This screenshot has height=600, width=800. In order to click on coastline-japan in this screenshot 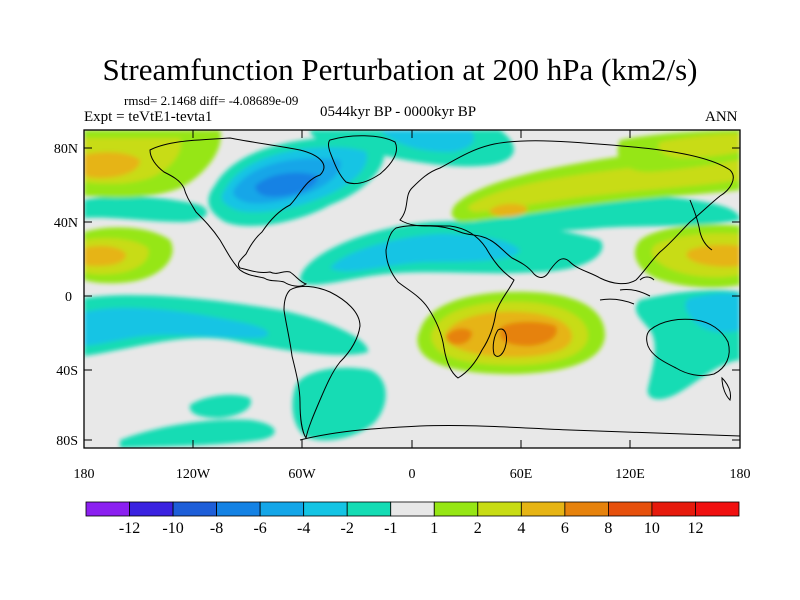, I will do `click(701, 225)`.